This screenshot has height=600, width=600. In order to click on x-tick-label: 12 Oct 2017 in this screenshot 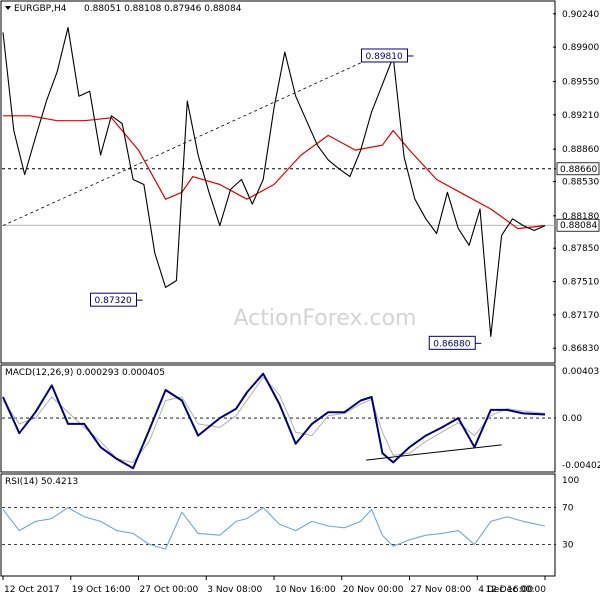, I will do `click(32, 590)`.